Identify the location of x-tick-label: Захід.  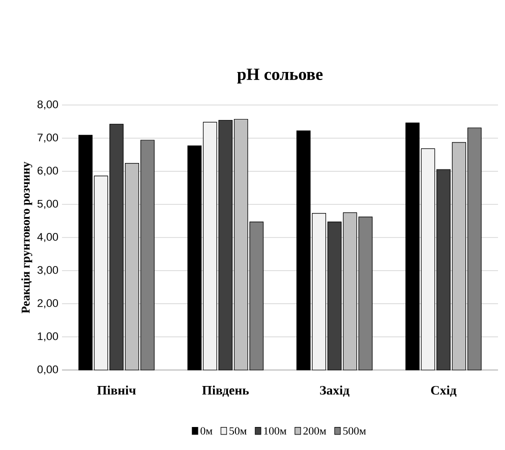
(335, 391).